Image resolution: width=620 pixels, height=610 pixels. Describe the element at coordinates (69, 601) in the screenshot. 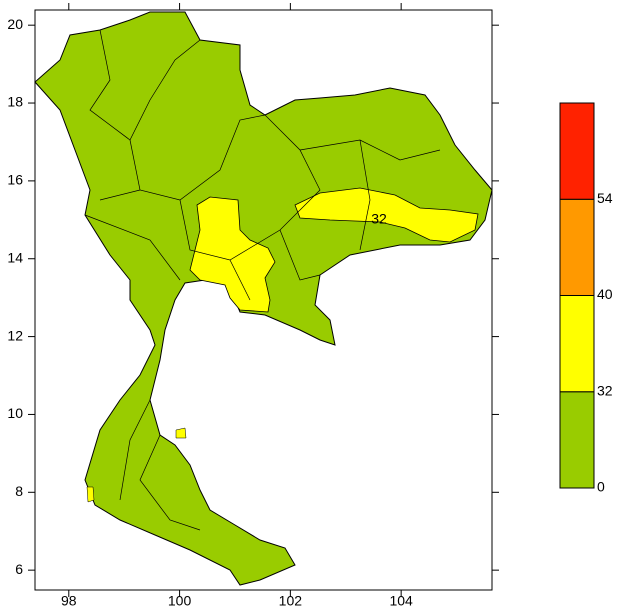

I see `x-tick-label: 98` at that location.